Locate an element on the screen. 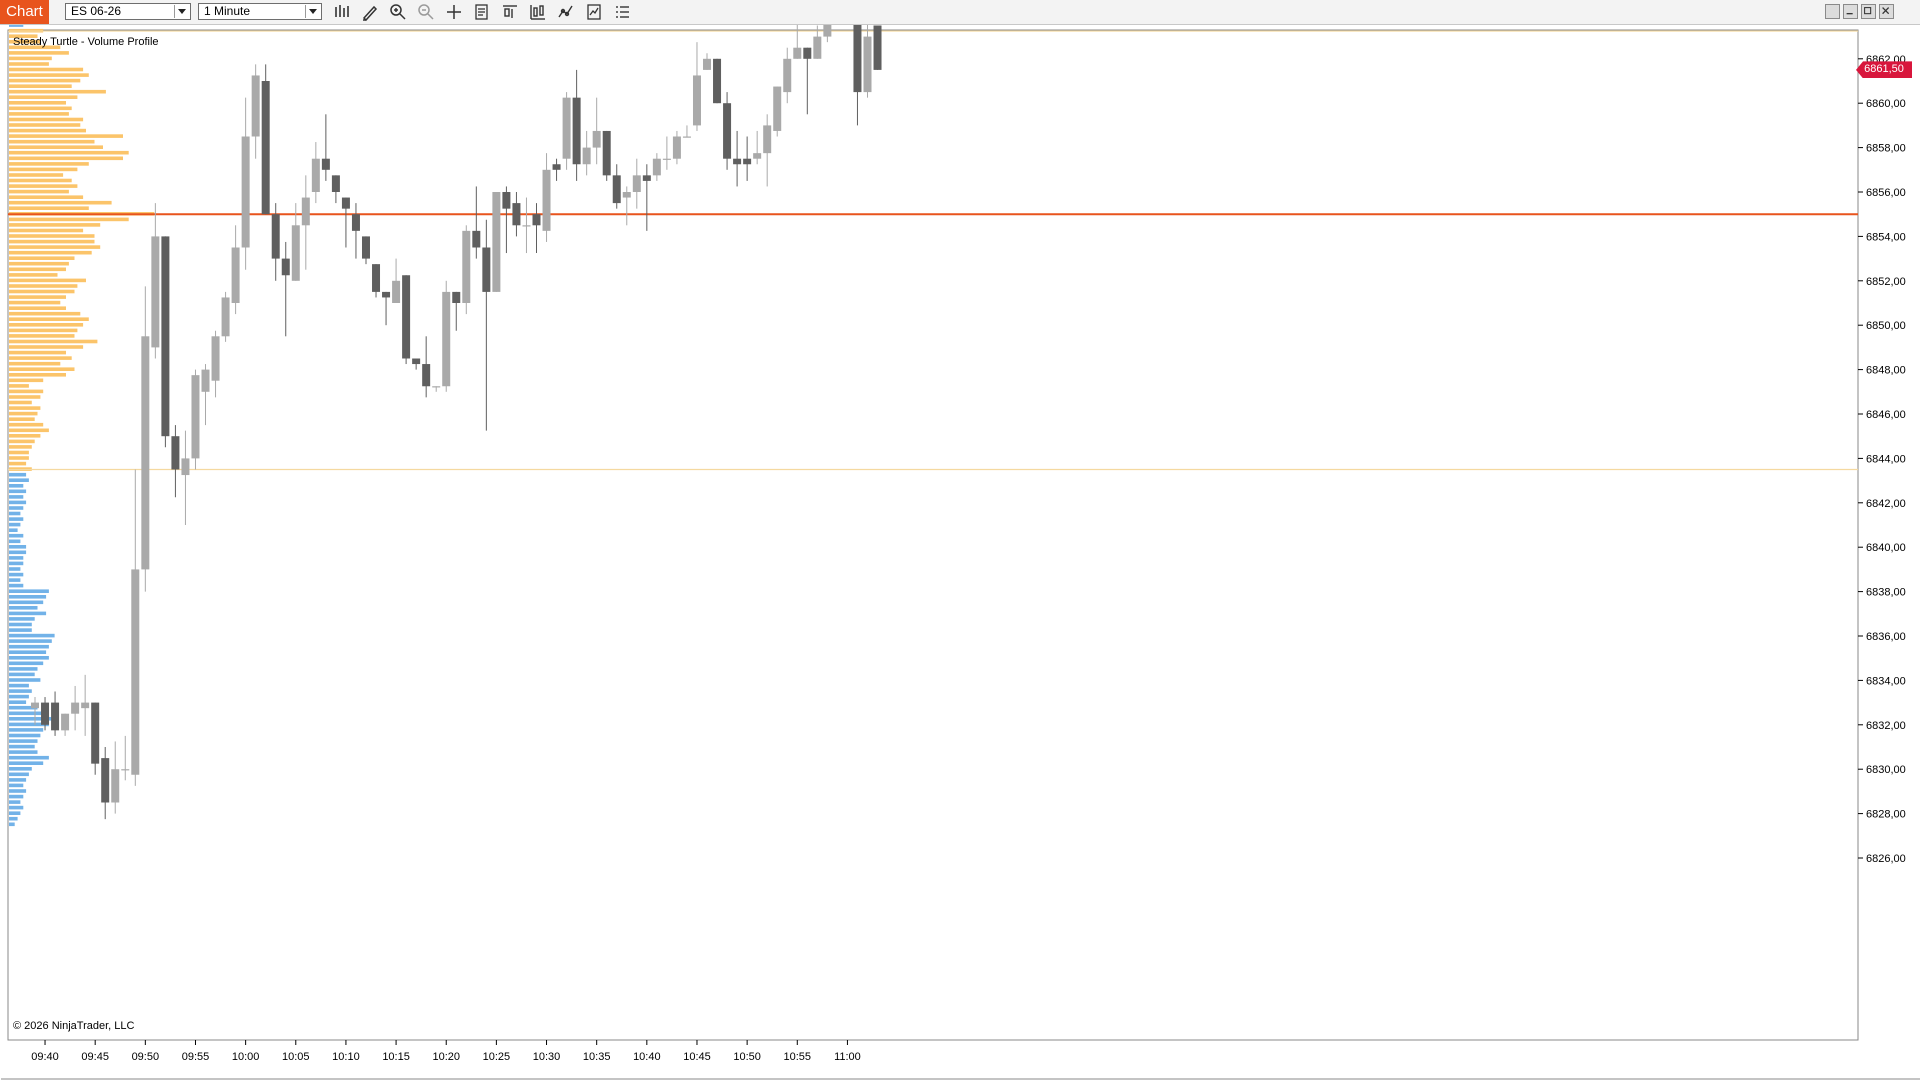 This screenshot has width=1920, height=1080. y-tick-label: 6848,00 is located at coordinates (1886, 371).